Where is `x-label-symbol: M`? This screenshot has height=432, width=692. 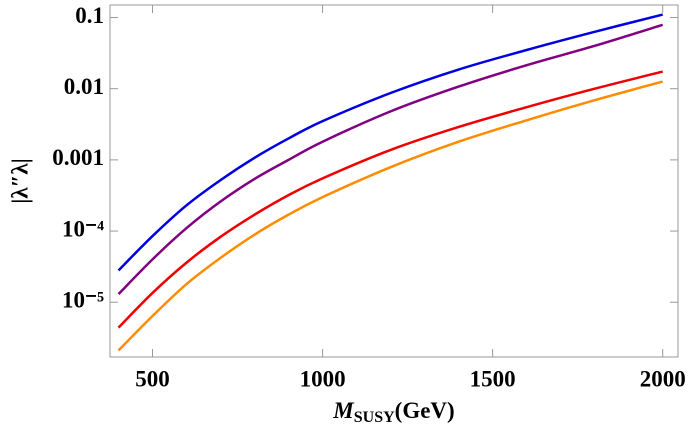 x-label-symbol: M is located at coordinates (343, 410).